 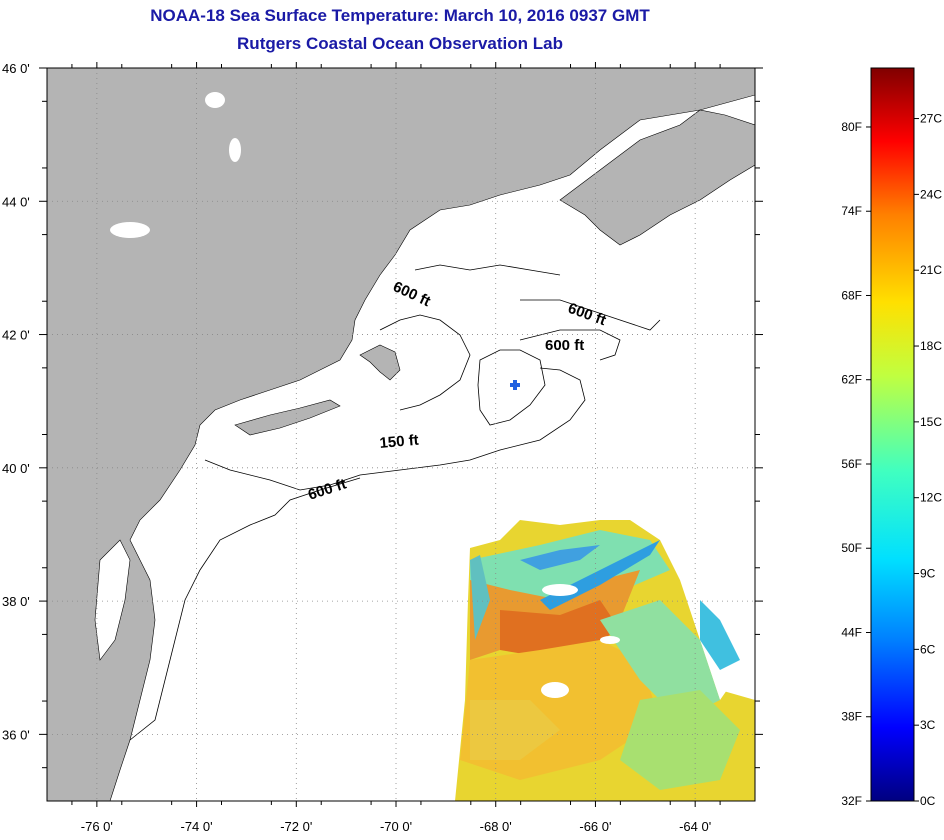 What do you see at coordinates (931, 422) in the screenshot?
I see `colorbar-c-label: 15C` at bounding box center [931, 422].